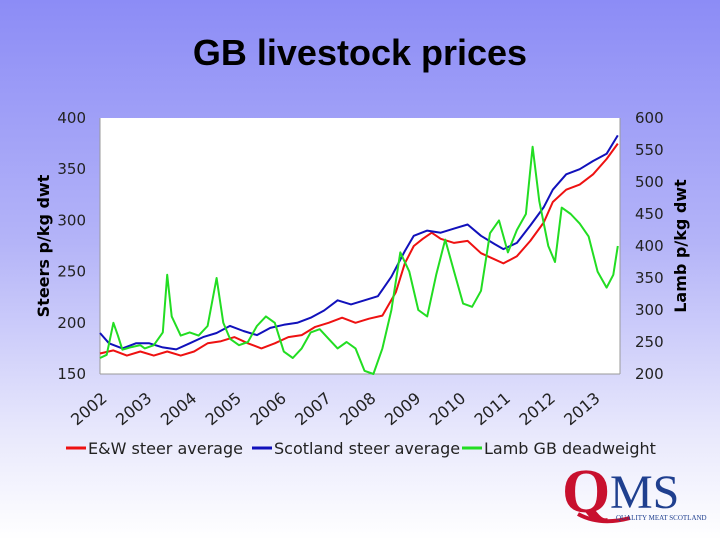 This screenshot has height=540, width=720. I want to click on y-right-tick-label: 200, so click(649, 374).